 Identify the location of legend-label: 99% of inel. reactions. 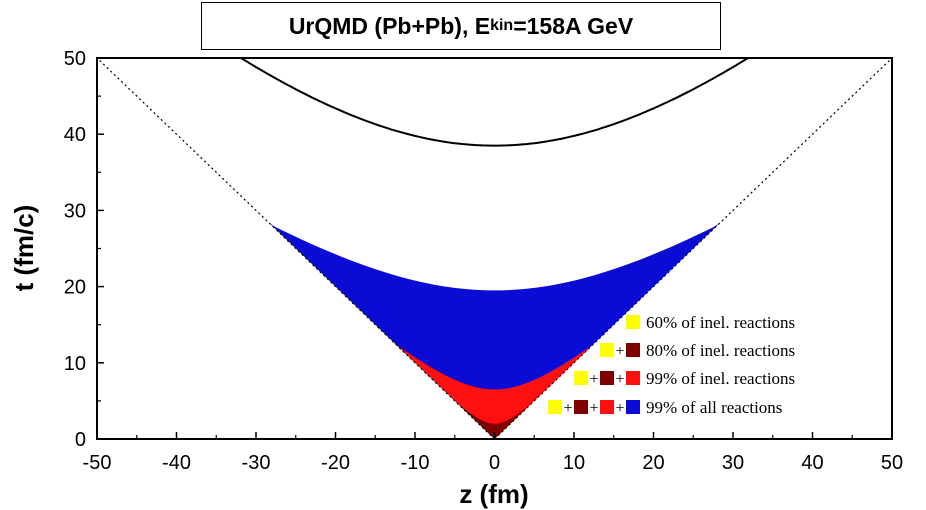
(720, 378).